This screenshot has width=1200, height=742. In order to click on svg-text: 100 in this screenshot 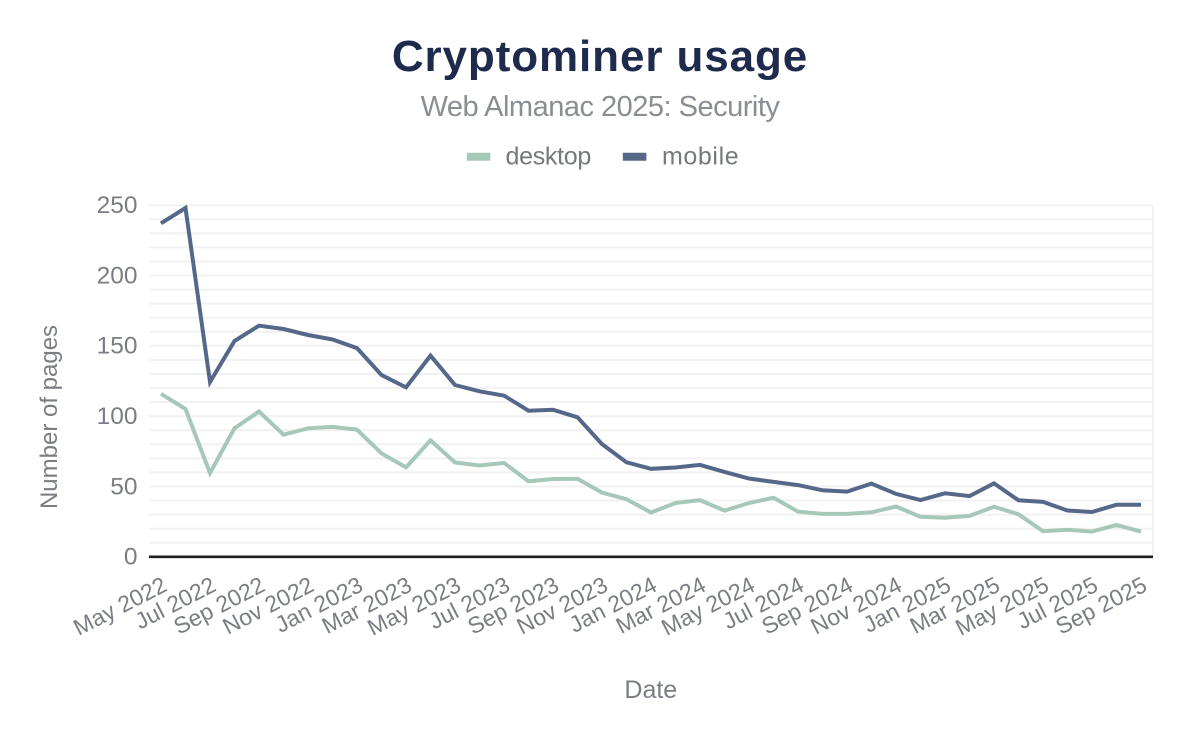, I will do `click(117, 416)`.